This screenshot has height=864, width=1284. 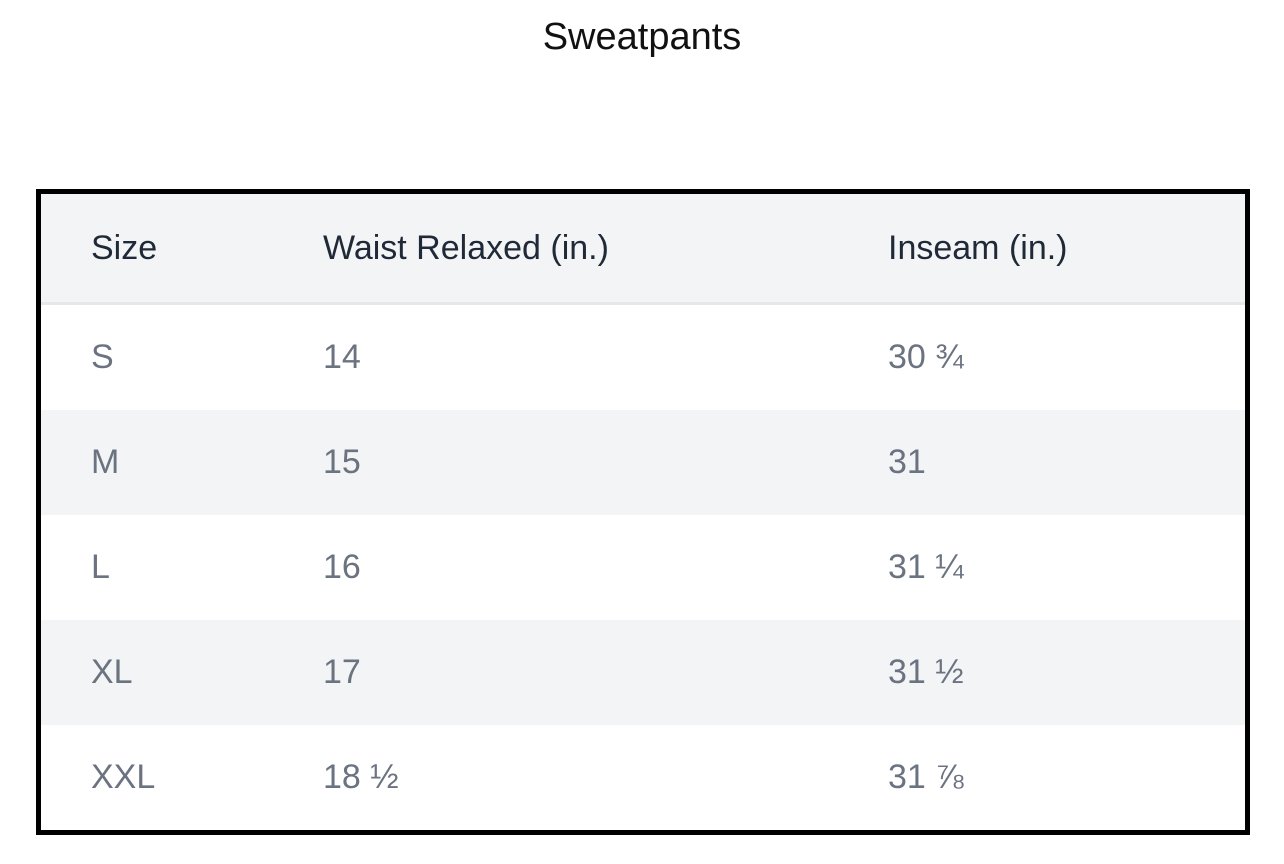 I want to click on table-row: XXL 18 ½ 31 ⅞, so click(x=643, y=777).